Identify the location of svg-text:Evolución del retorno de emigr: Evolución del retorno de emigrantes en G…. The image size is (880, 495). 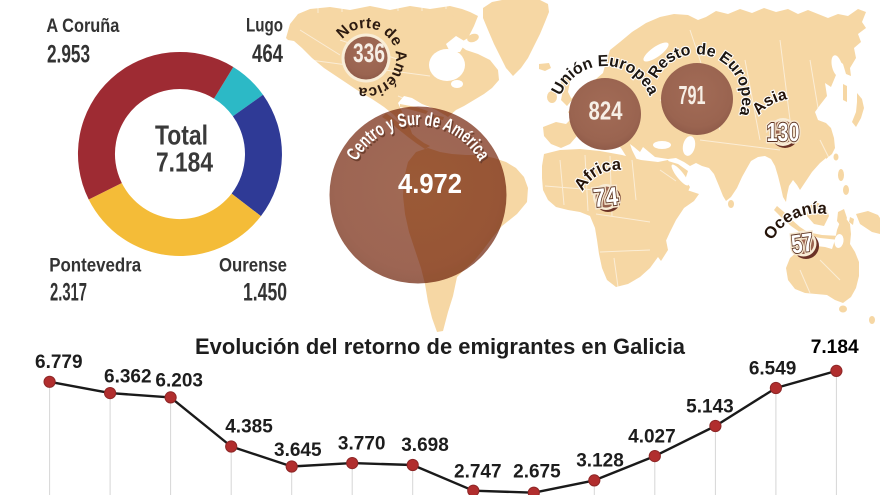
(440, 346).